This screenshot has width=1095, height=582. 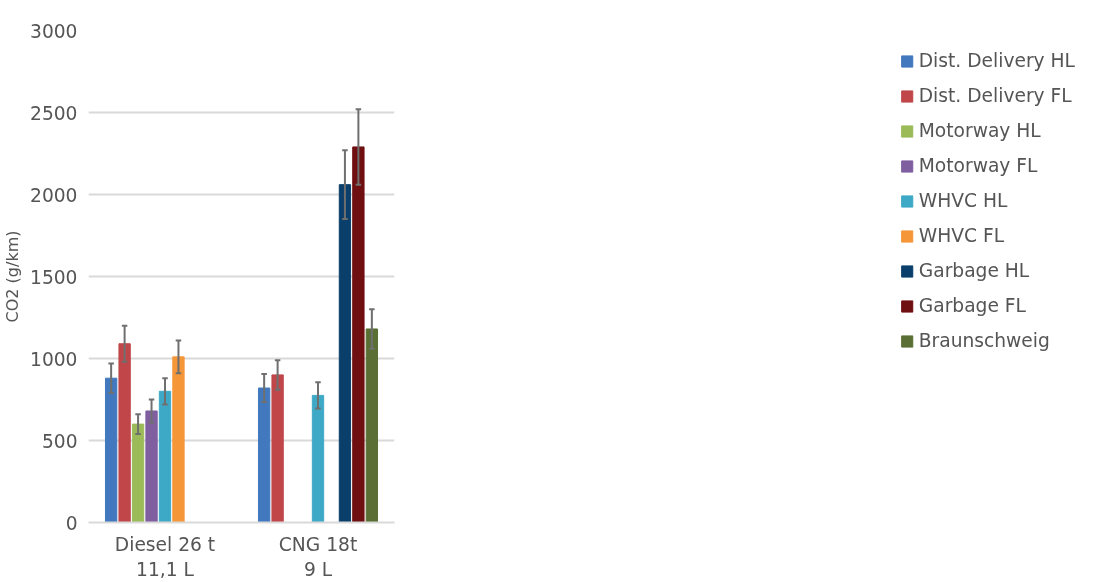 What do you see at coordinates (963, 200) in the screenshot?
I see `legend-label: WHVC HL` at bounding box center [963, 200].